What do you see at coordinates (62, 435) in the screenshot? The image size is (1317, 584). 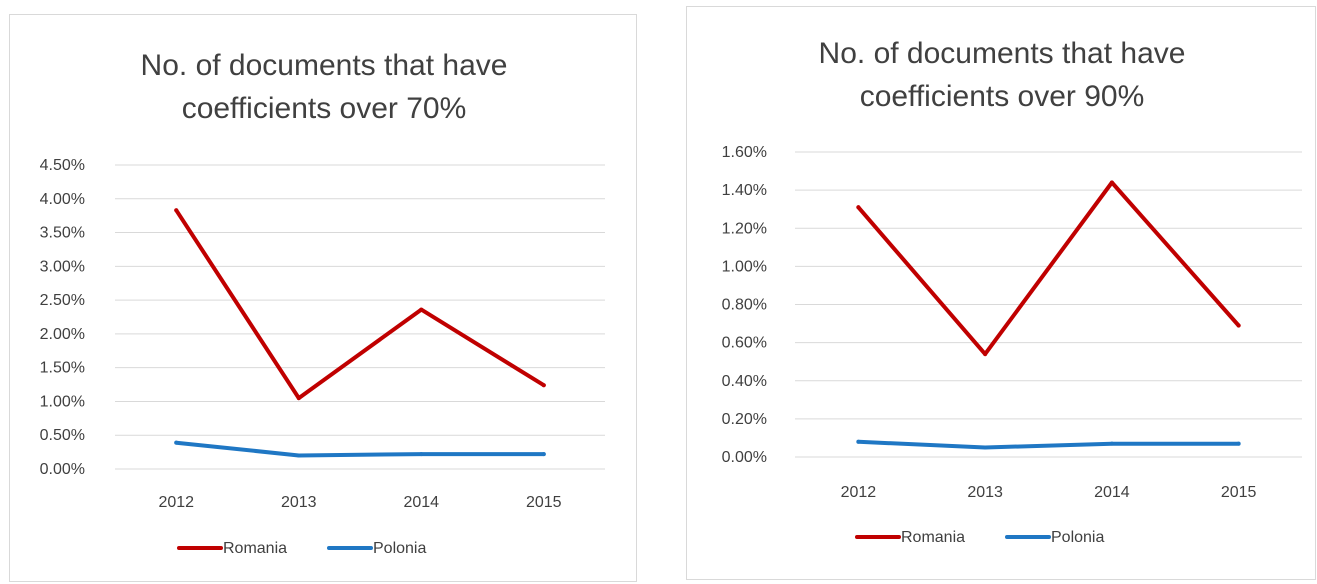 I see `y-tick-label: 0.50%` at bounding box center [62, 435].